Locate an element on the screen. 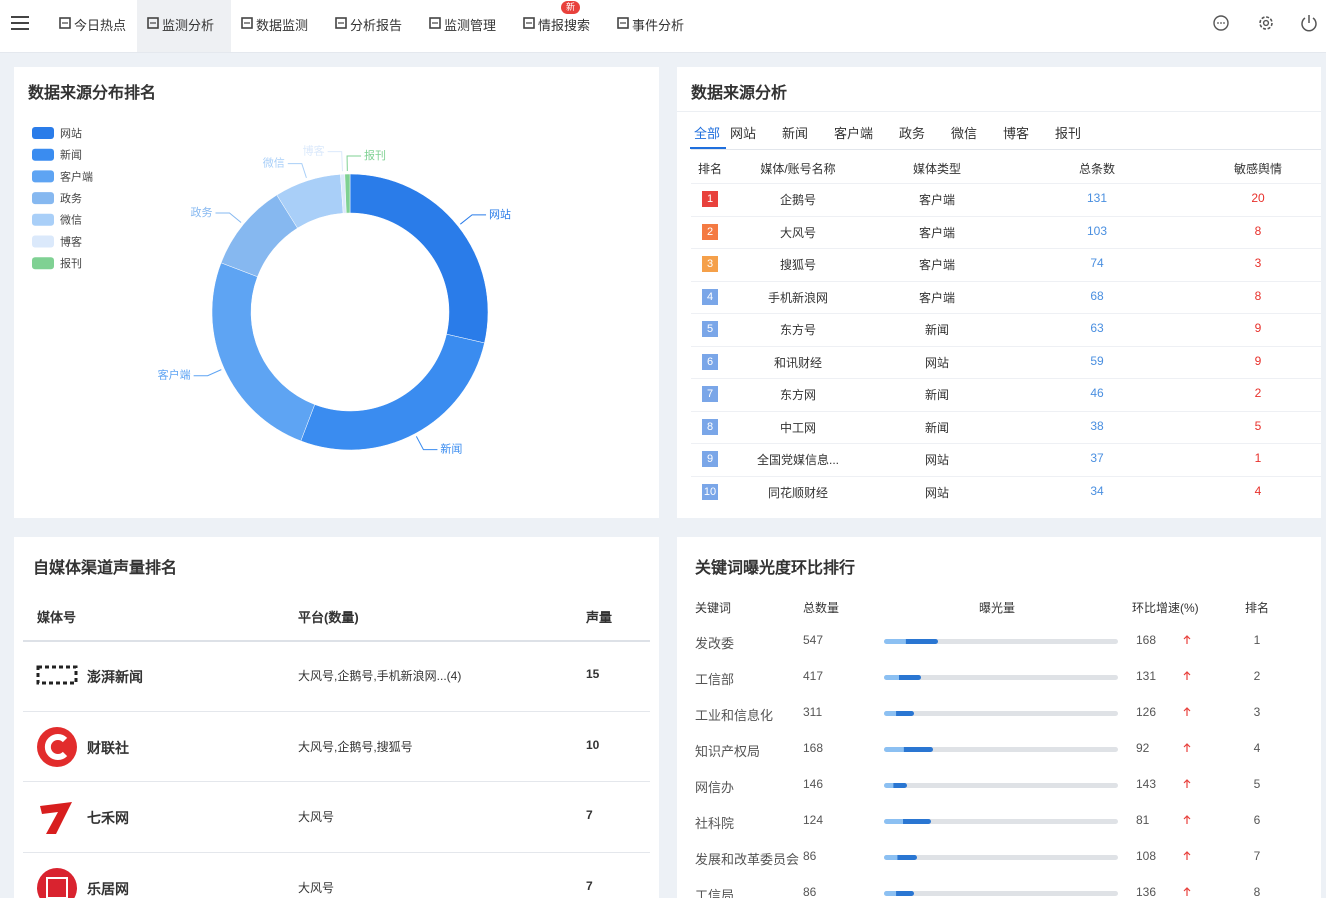 The width and height of the screenshot is (1326, 898). nav-item: 数据监测 is located at coordinates (278, 26).